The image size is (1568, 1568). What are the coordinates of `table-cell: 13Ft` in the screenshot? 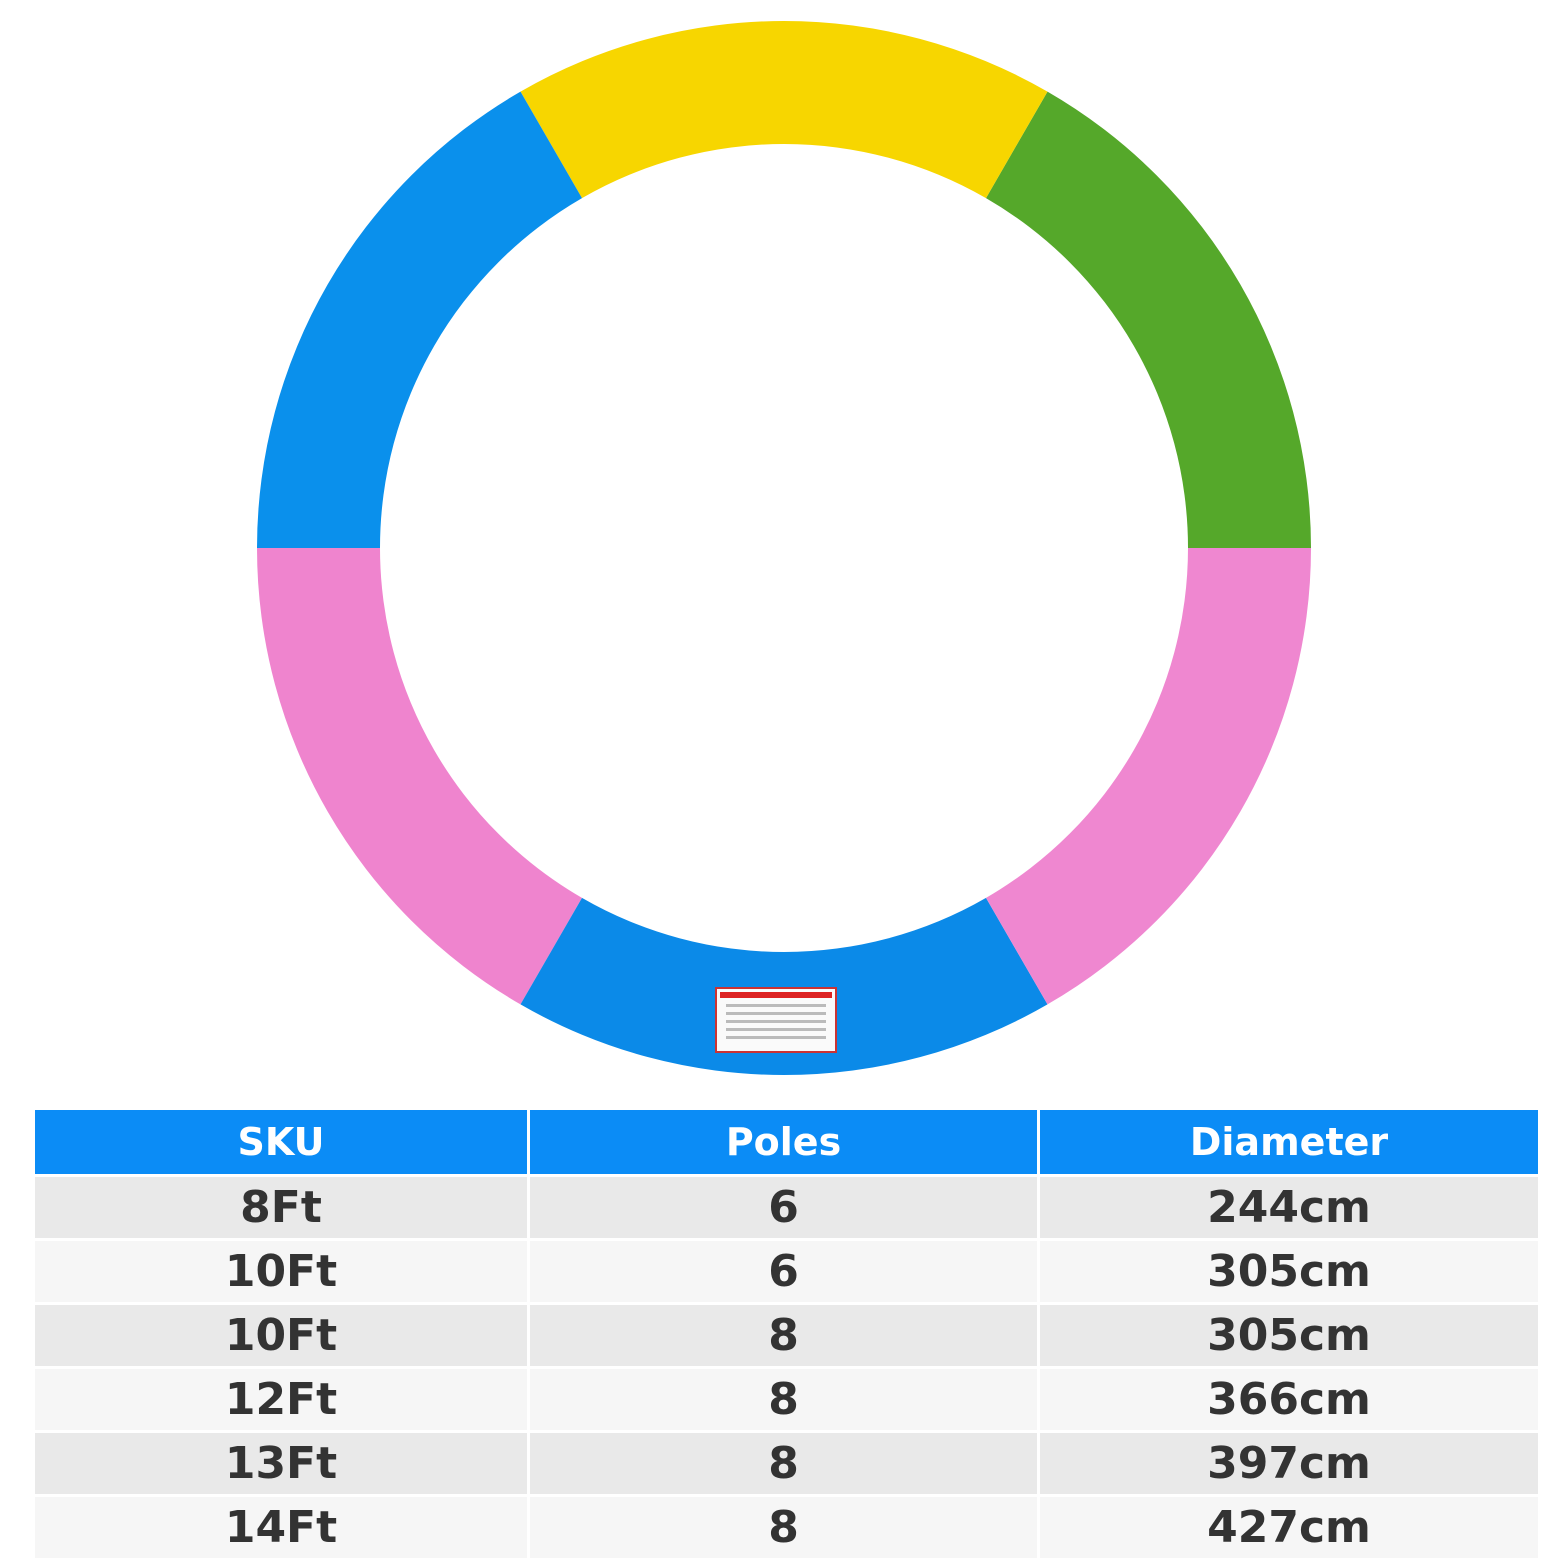 It's located at (281, 1463).